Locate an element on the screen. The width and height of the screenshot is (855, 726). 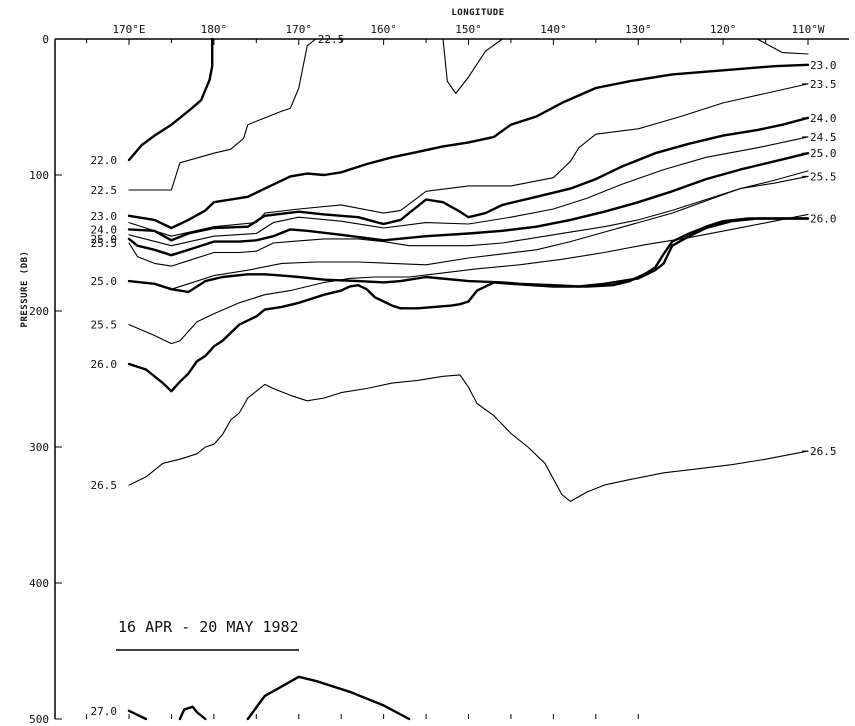
contour-label-left: 22.5 is located at coordinates (104, 190).